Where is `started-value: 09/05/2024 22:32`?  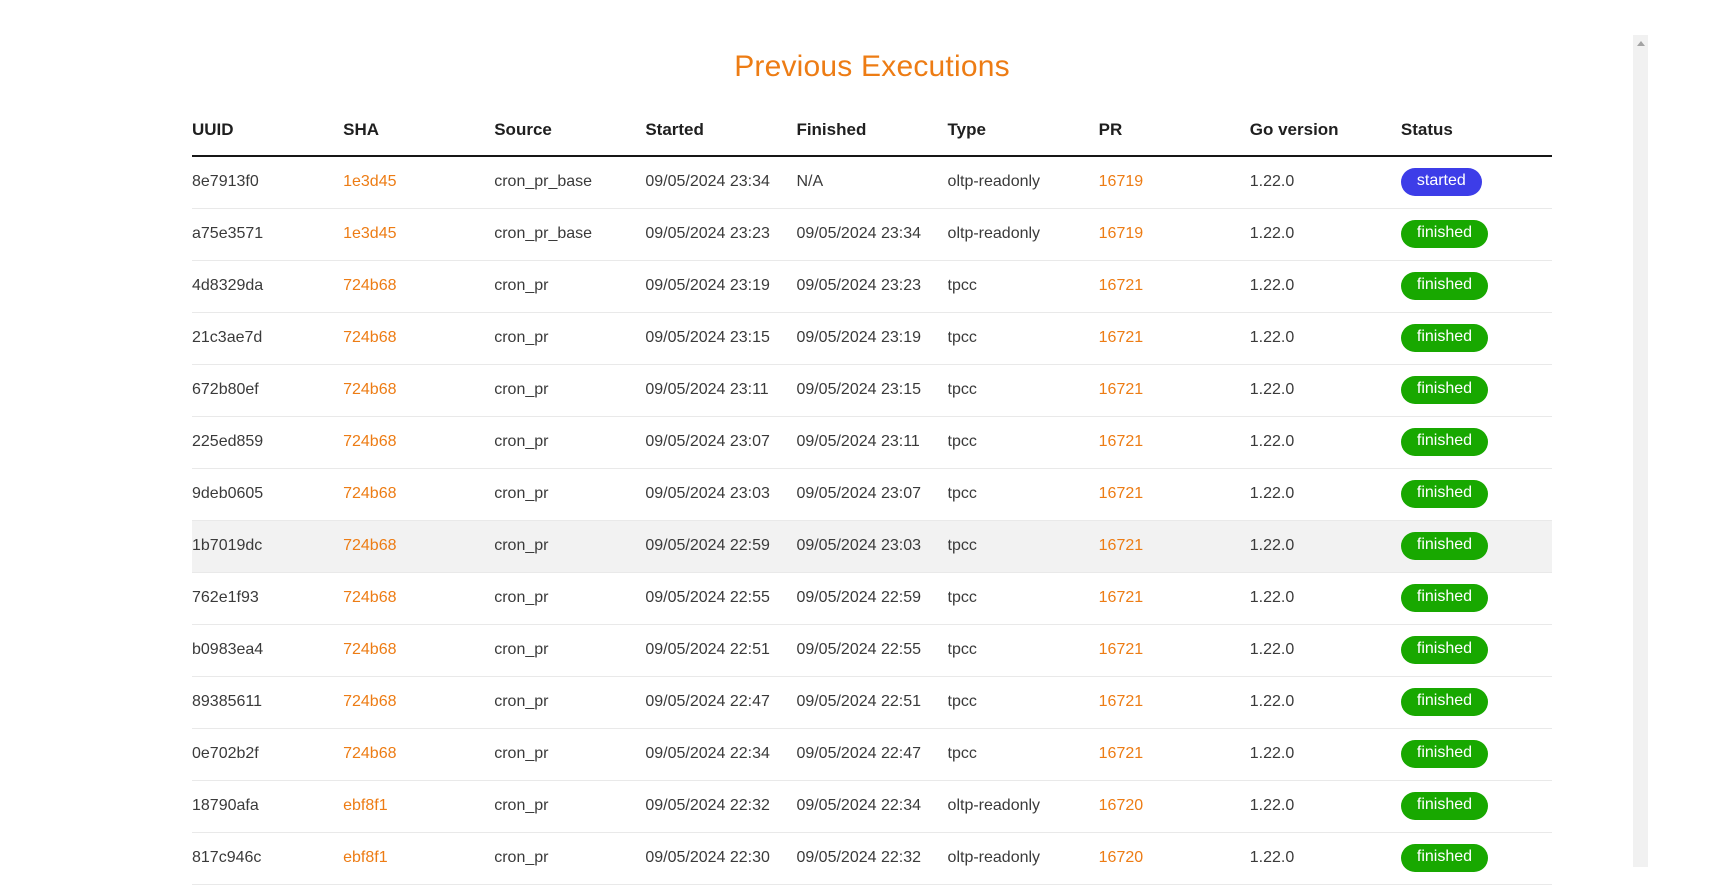
started-value: 09/05/2024 22:32 is located at coordinates (707, 805).